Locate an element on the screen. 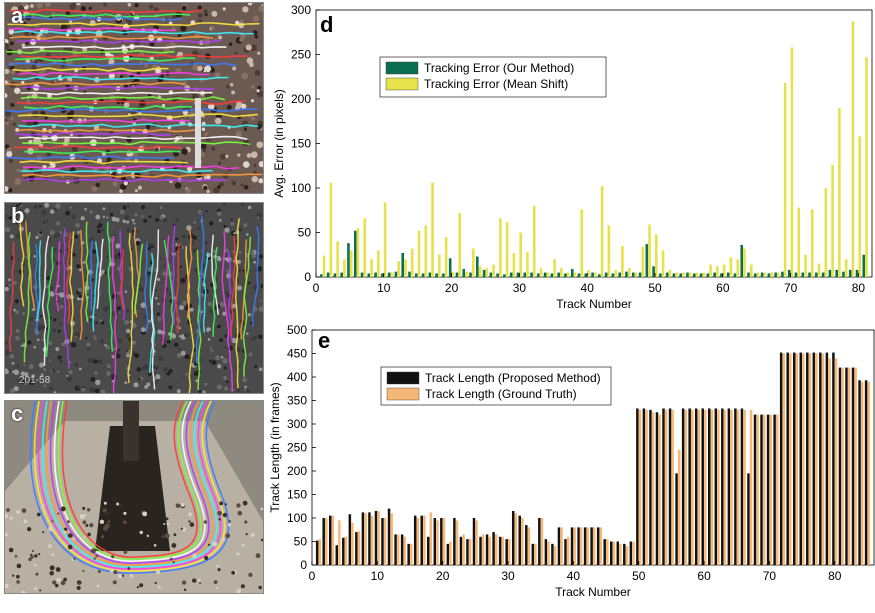  timestamp-stamp: 201-58 is located at coordinates (35, 380).